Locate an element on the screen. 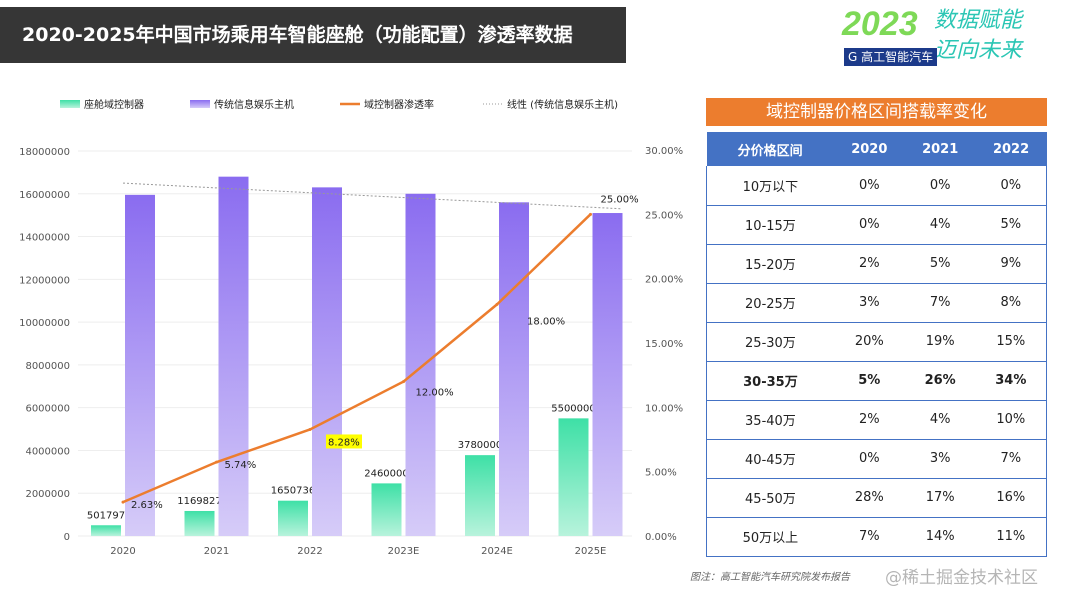 The width and height of the screenshot is (1065, 595). left-tick-label: 0 is located at coordinates (67, 537).